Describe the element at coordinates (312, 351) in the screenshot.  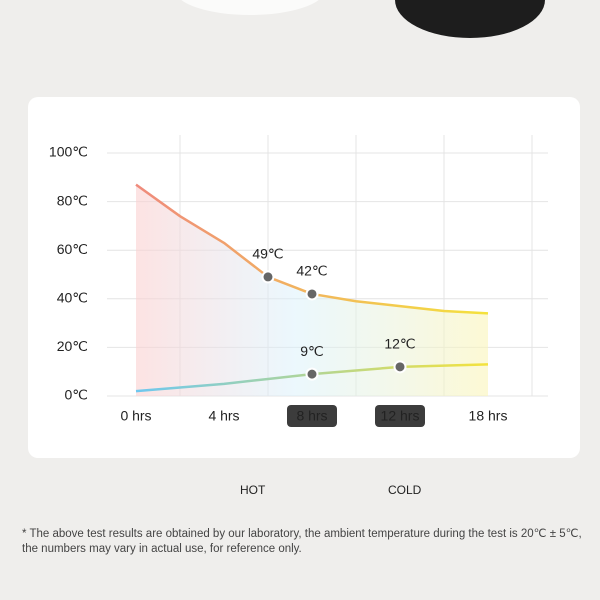
I see `value-label: 9℃` at that location.